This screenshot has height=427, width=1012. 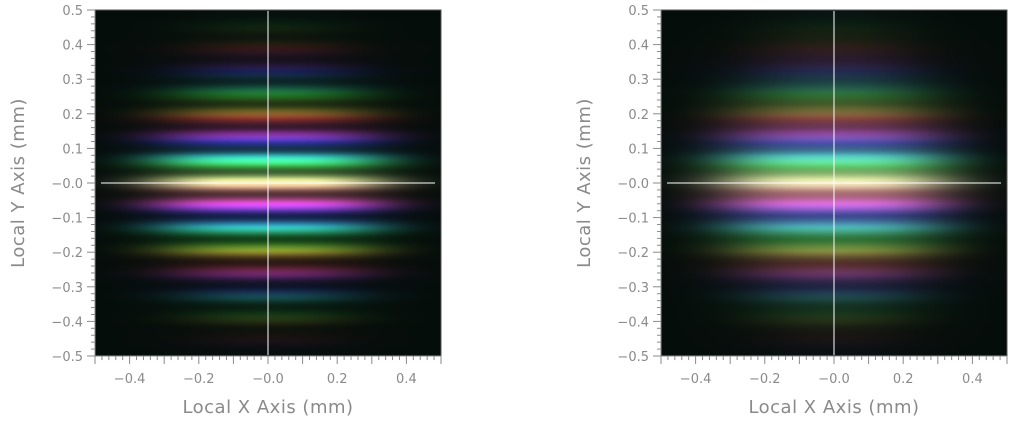 I want to click on left-y-axis: 0.5 0.4 0.3 0.2 0.1 −0.0 −0.1 −0.2 −0.3 −0.4 −0.5, so click(x=73, y=184).